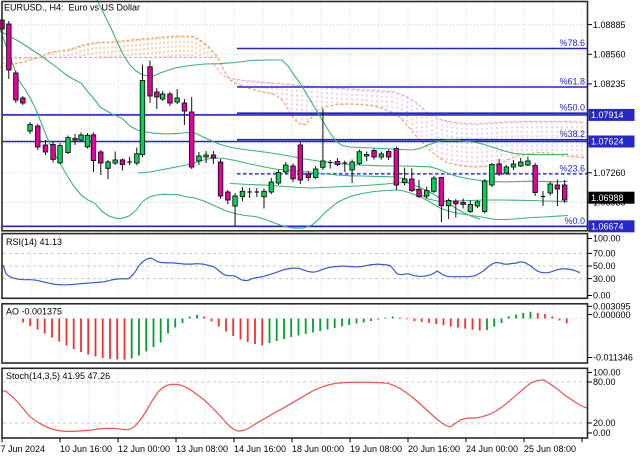 The height and width of the screenshot is (457, 640). Describe the element at coordinates (607, 227) in the screenshot. I see `svg-text: 1.06674` at that location.